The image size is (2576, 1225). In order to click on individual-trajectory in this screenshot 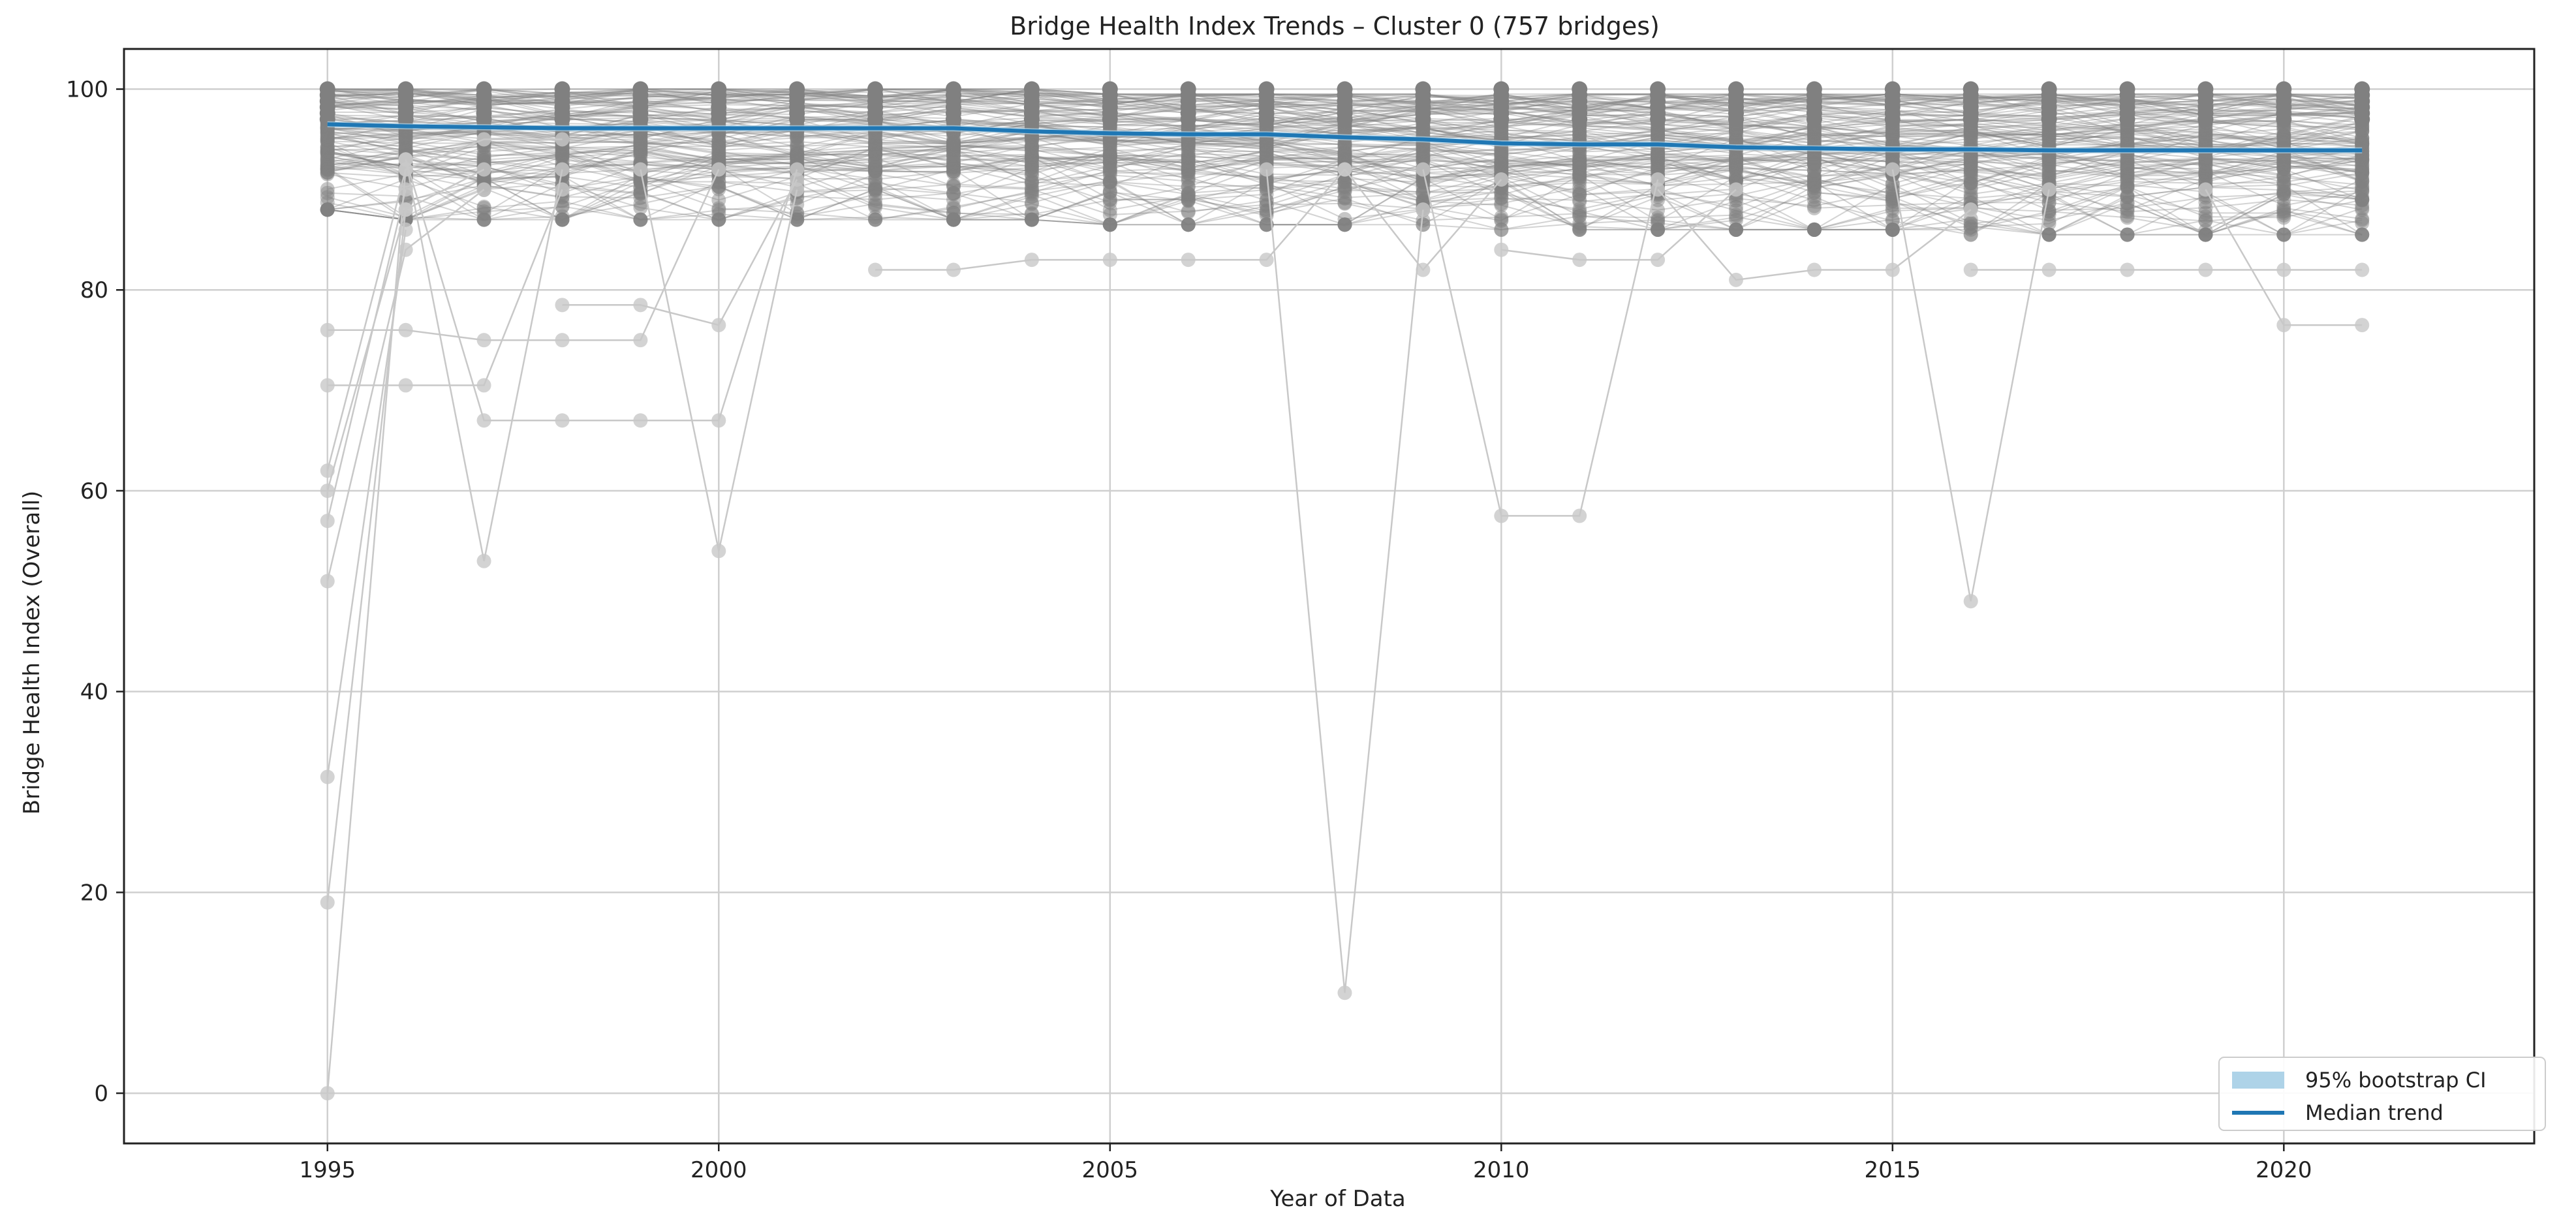, I will do `click(1345, 154)`.